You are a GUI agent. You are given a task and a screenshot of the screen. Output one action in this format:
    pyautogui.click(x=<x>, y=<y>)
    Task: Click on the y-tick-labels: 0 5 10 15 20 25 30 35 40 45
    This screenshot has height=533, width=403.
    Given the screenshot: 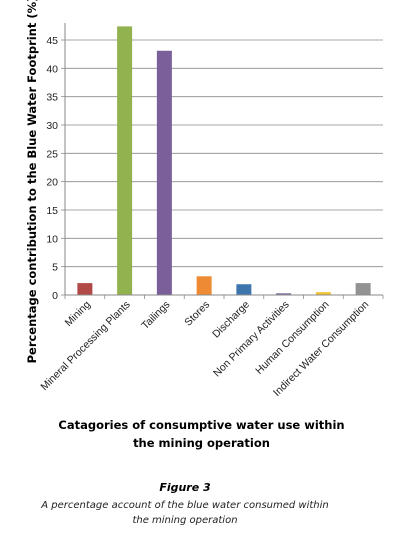 What is the action you would take?
    pyautogui.click(x=55, y=168)
    